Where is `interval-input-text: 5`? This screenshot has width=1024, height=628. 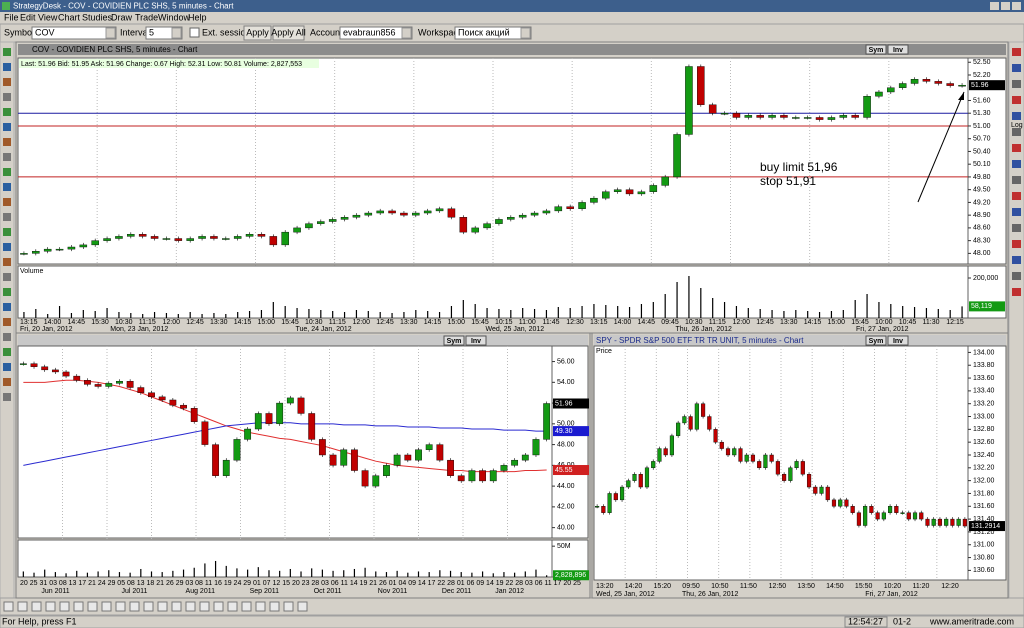
interval-input-text: 5 is located at coordinates (151, 32).